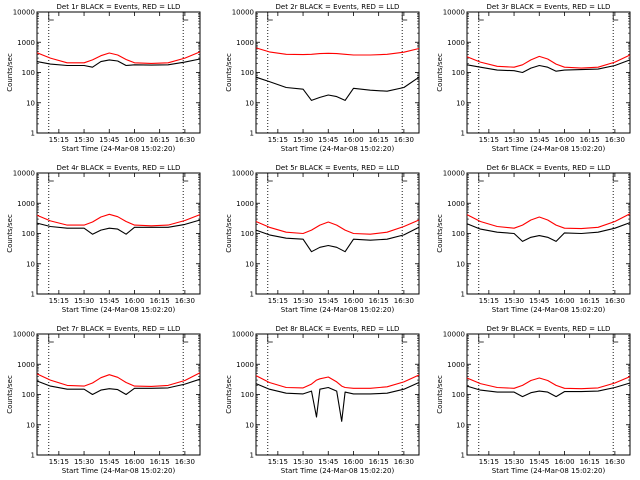  What do you see at coordinates (119, 329) in the screenshot?
I see `panel-title: Det 7r BLACK = Events, RED = LLD` at bounding box center [119, 329].